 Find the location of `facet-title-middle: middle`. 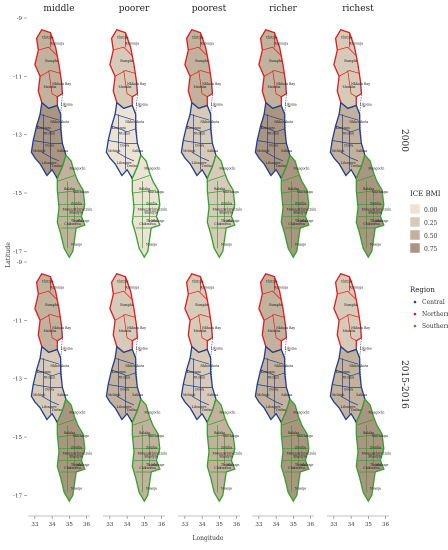

facet-title-middle: middle is located at coordinates (58, 9).